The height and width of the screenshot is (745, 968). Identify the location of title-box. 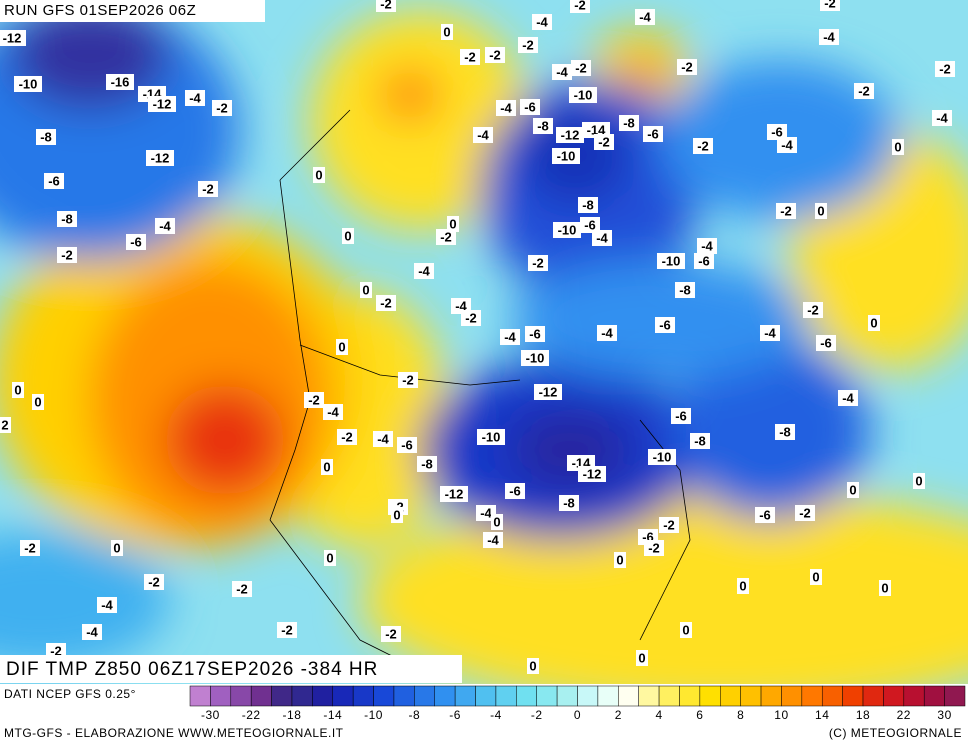
(231, 669).